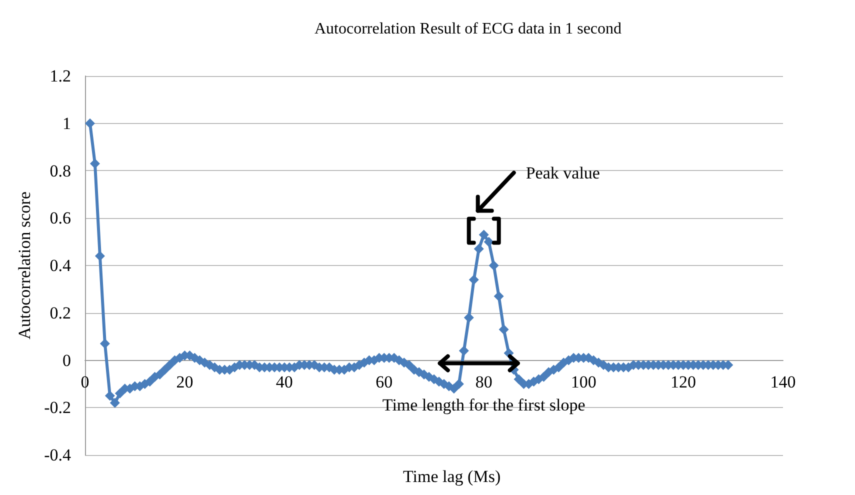 The width and height of the screenshot is (855, 495). I want to click on x-tick-label: 20, so click(185, 382).